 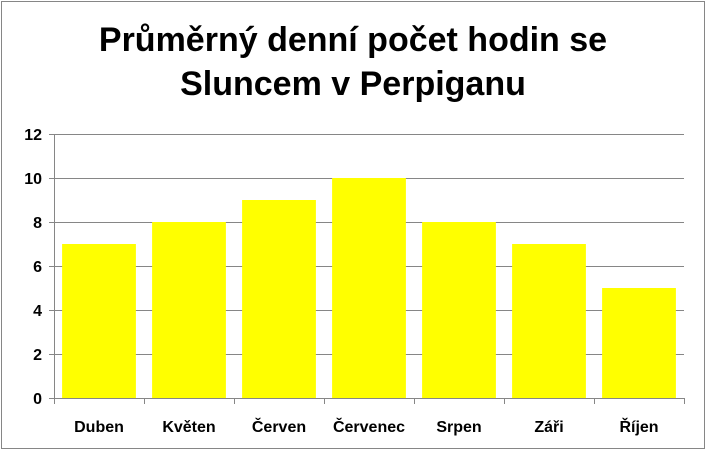 What do you see at coordinates (638, 426) in the screenshot?
I see `category-label-6: Říjen` at bounding box center [638, 426].